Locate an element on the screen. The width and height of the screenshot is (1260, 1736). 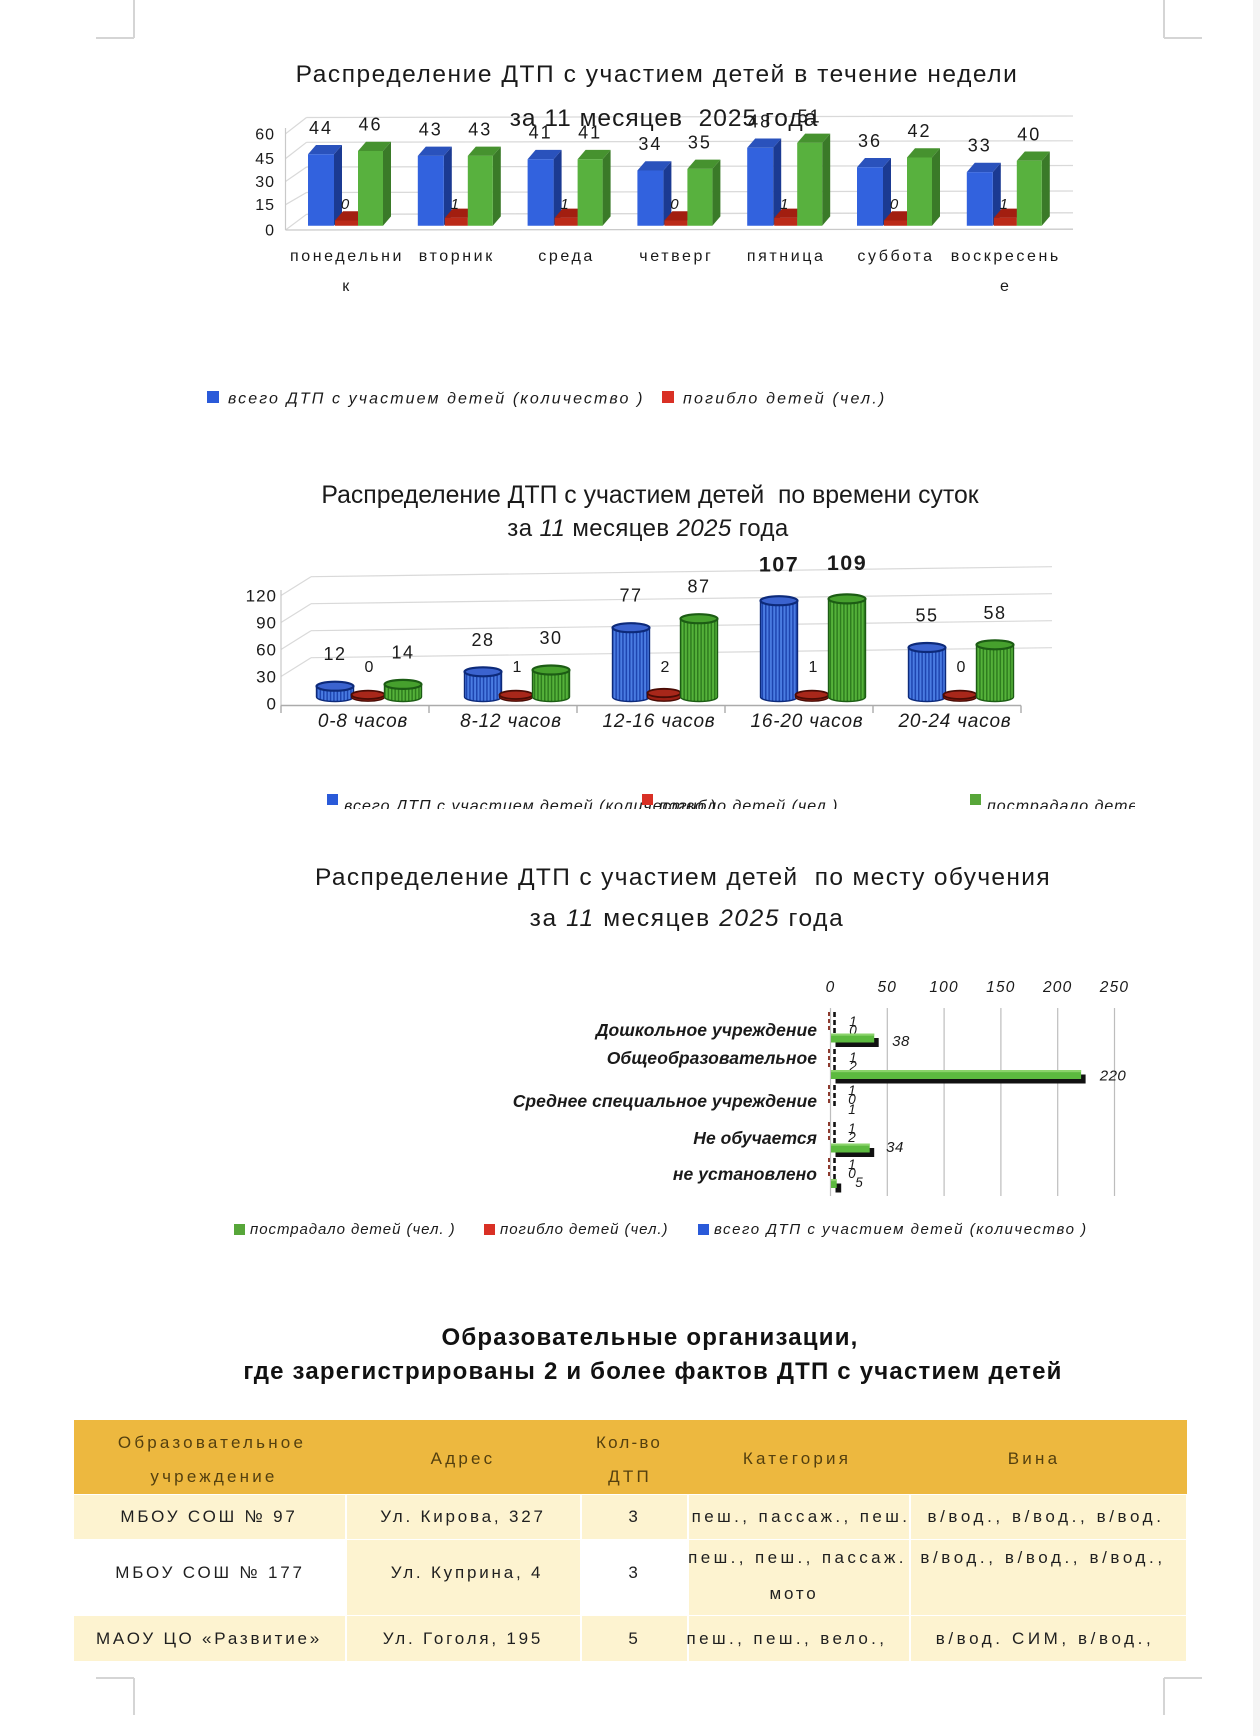
svg-text: Дошкольное учреждение is located at coordinates (705, 1030).